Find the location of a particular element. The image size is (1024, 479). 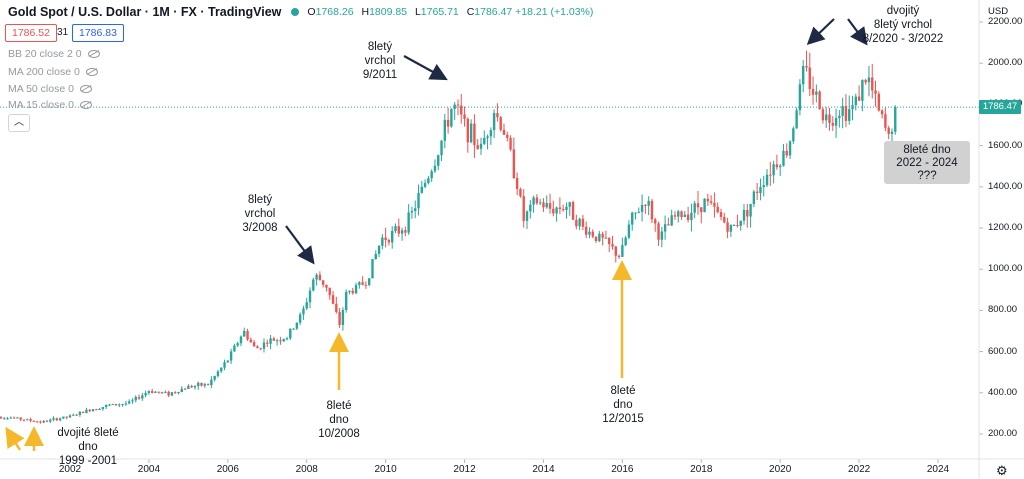

arrow-top-2022-right is located at coordinates (857, 32).